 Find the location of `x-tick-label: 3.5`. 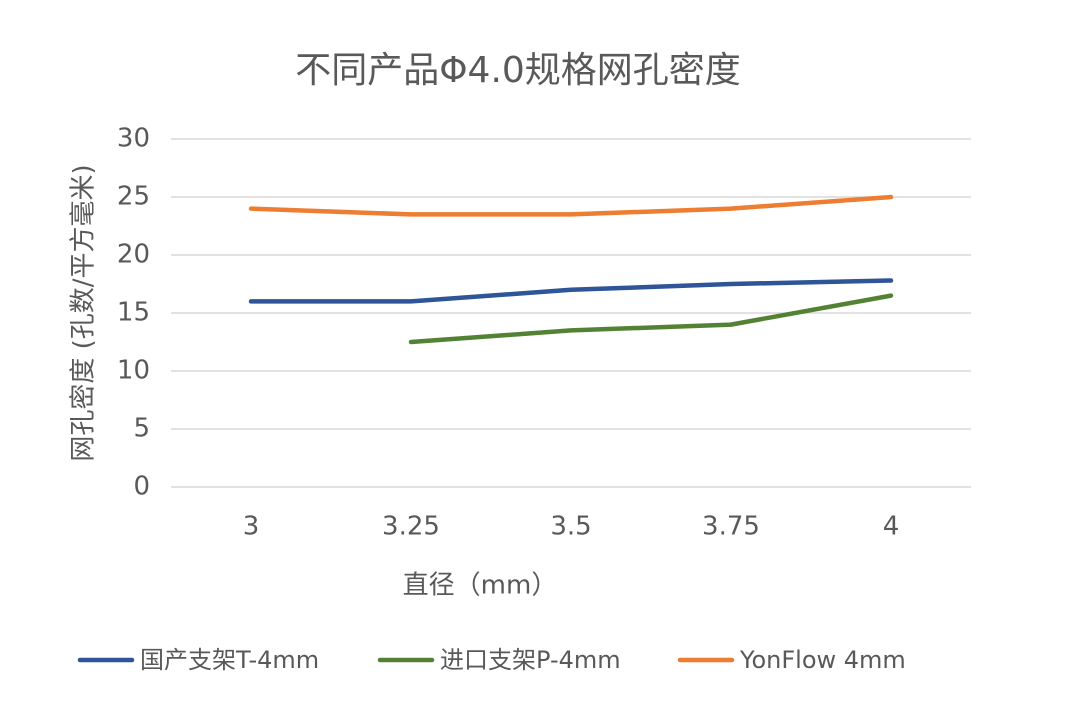

x-tick-label: 3.5 is located at coordinates (570, 527).